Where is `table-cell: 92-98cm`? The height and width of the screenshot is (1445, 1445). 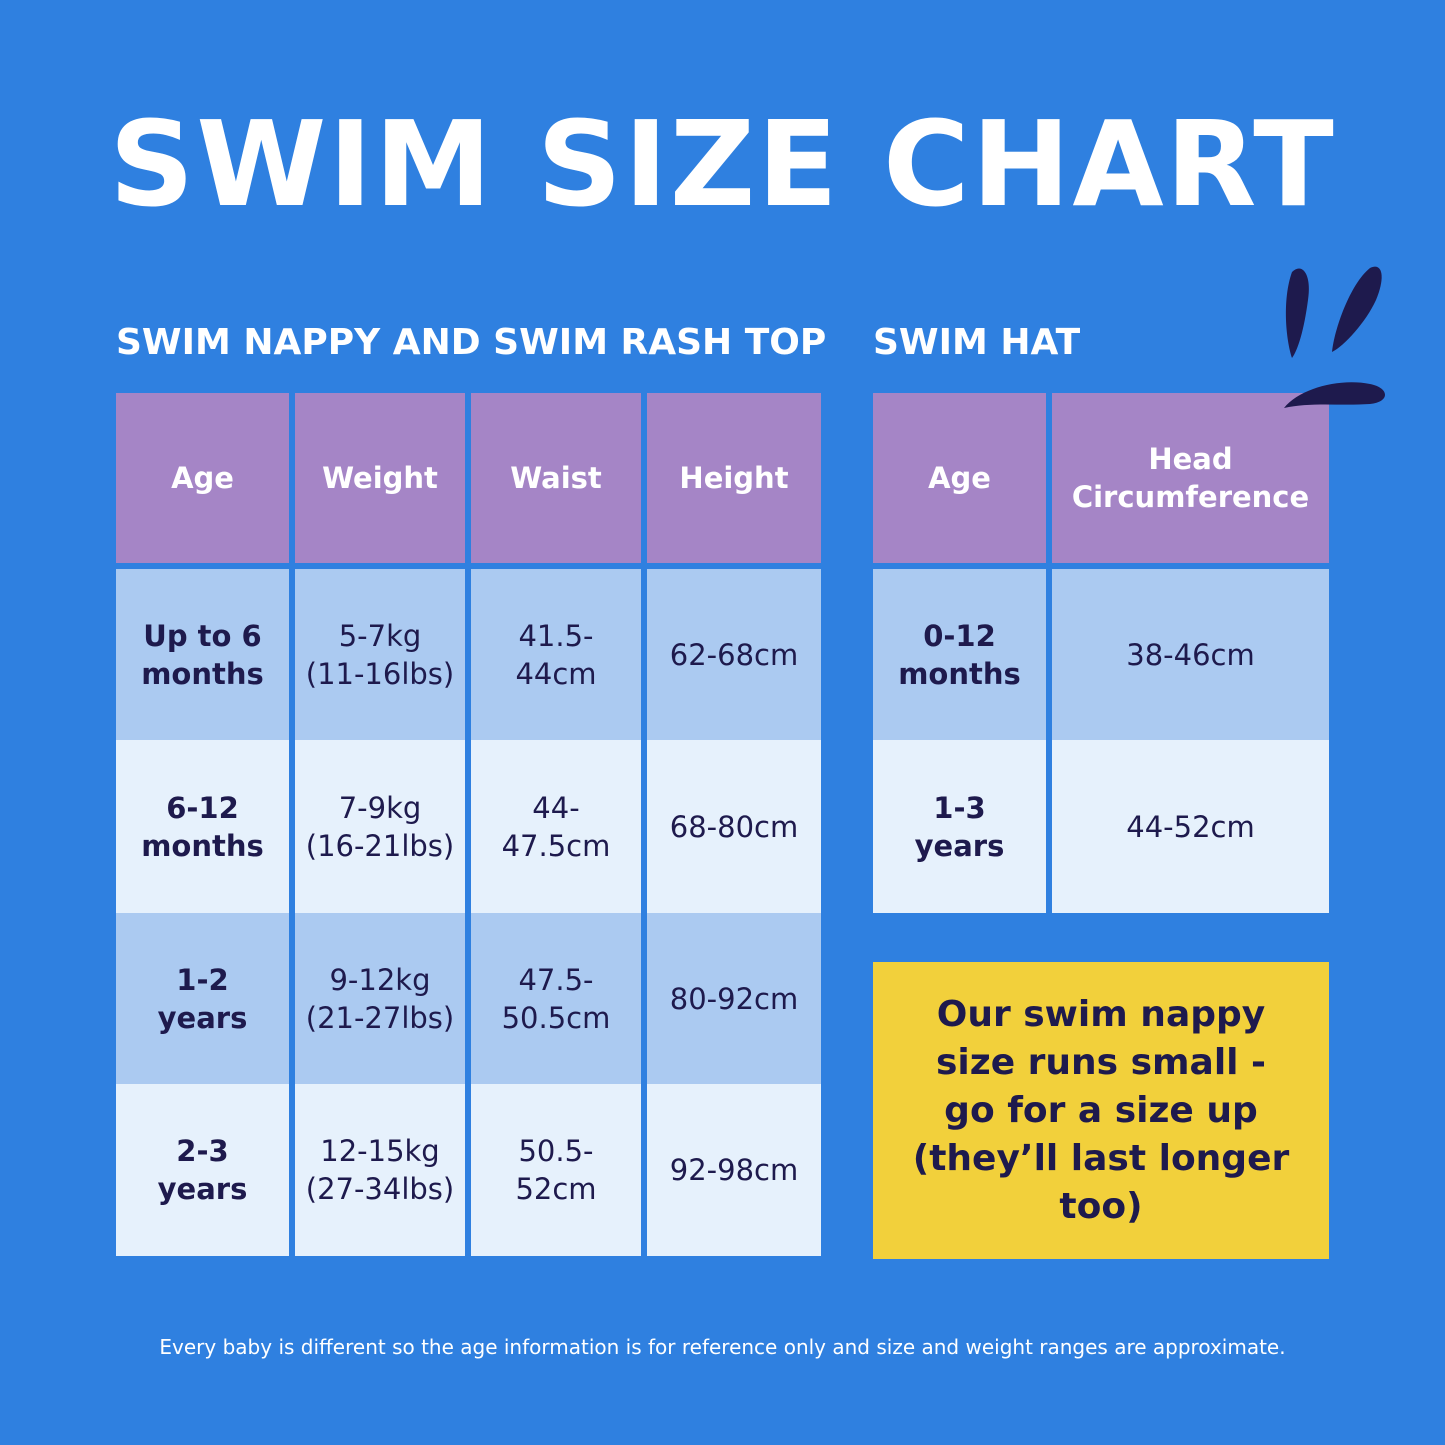
table-cell: 92-98cm is located at coordinates (734, 1170).